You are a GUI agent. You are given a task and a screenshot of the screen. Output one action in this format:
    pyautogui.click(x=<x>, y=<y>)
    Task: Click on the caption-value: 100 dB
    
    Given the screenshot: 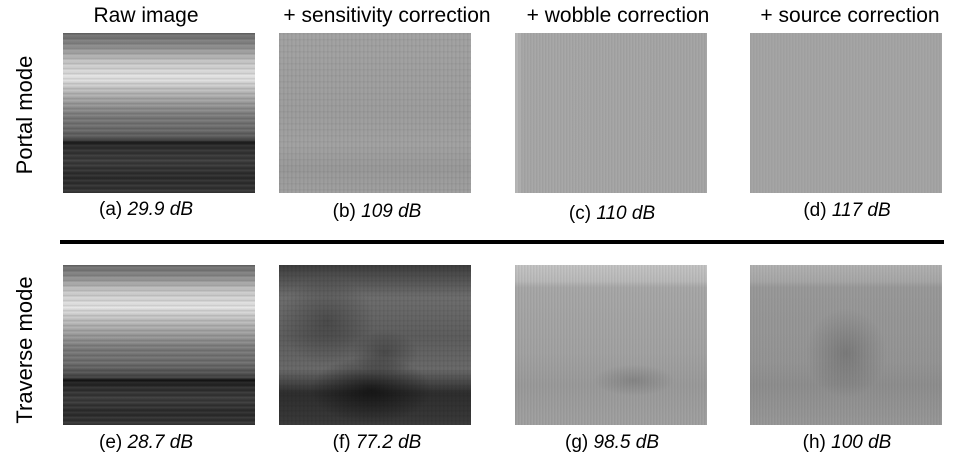 What is the action you would take?
    pyautogui.click(x=861, y=442)
    